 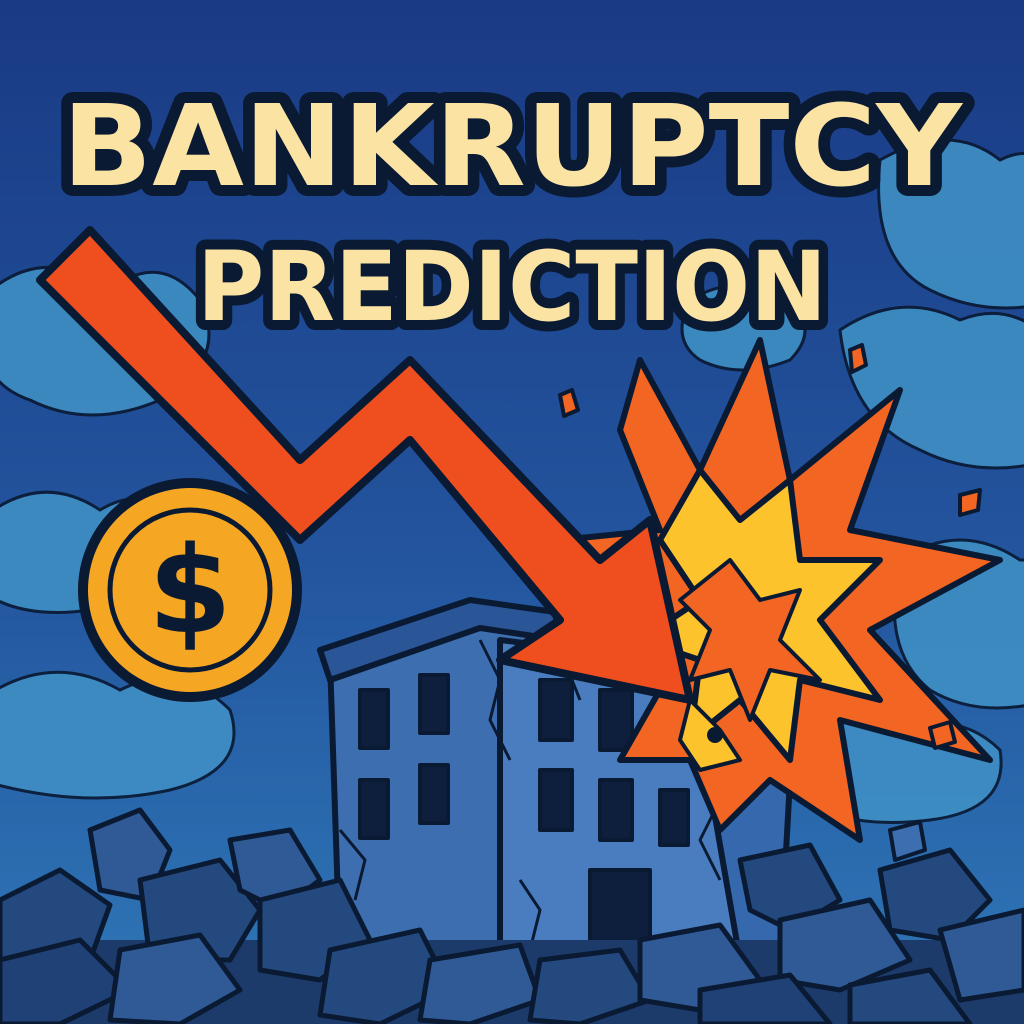 I want to click on dollar-coin-icon: $, so click(x=190, y=590).